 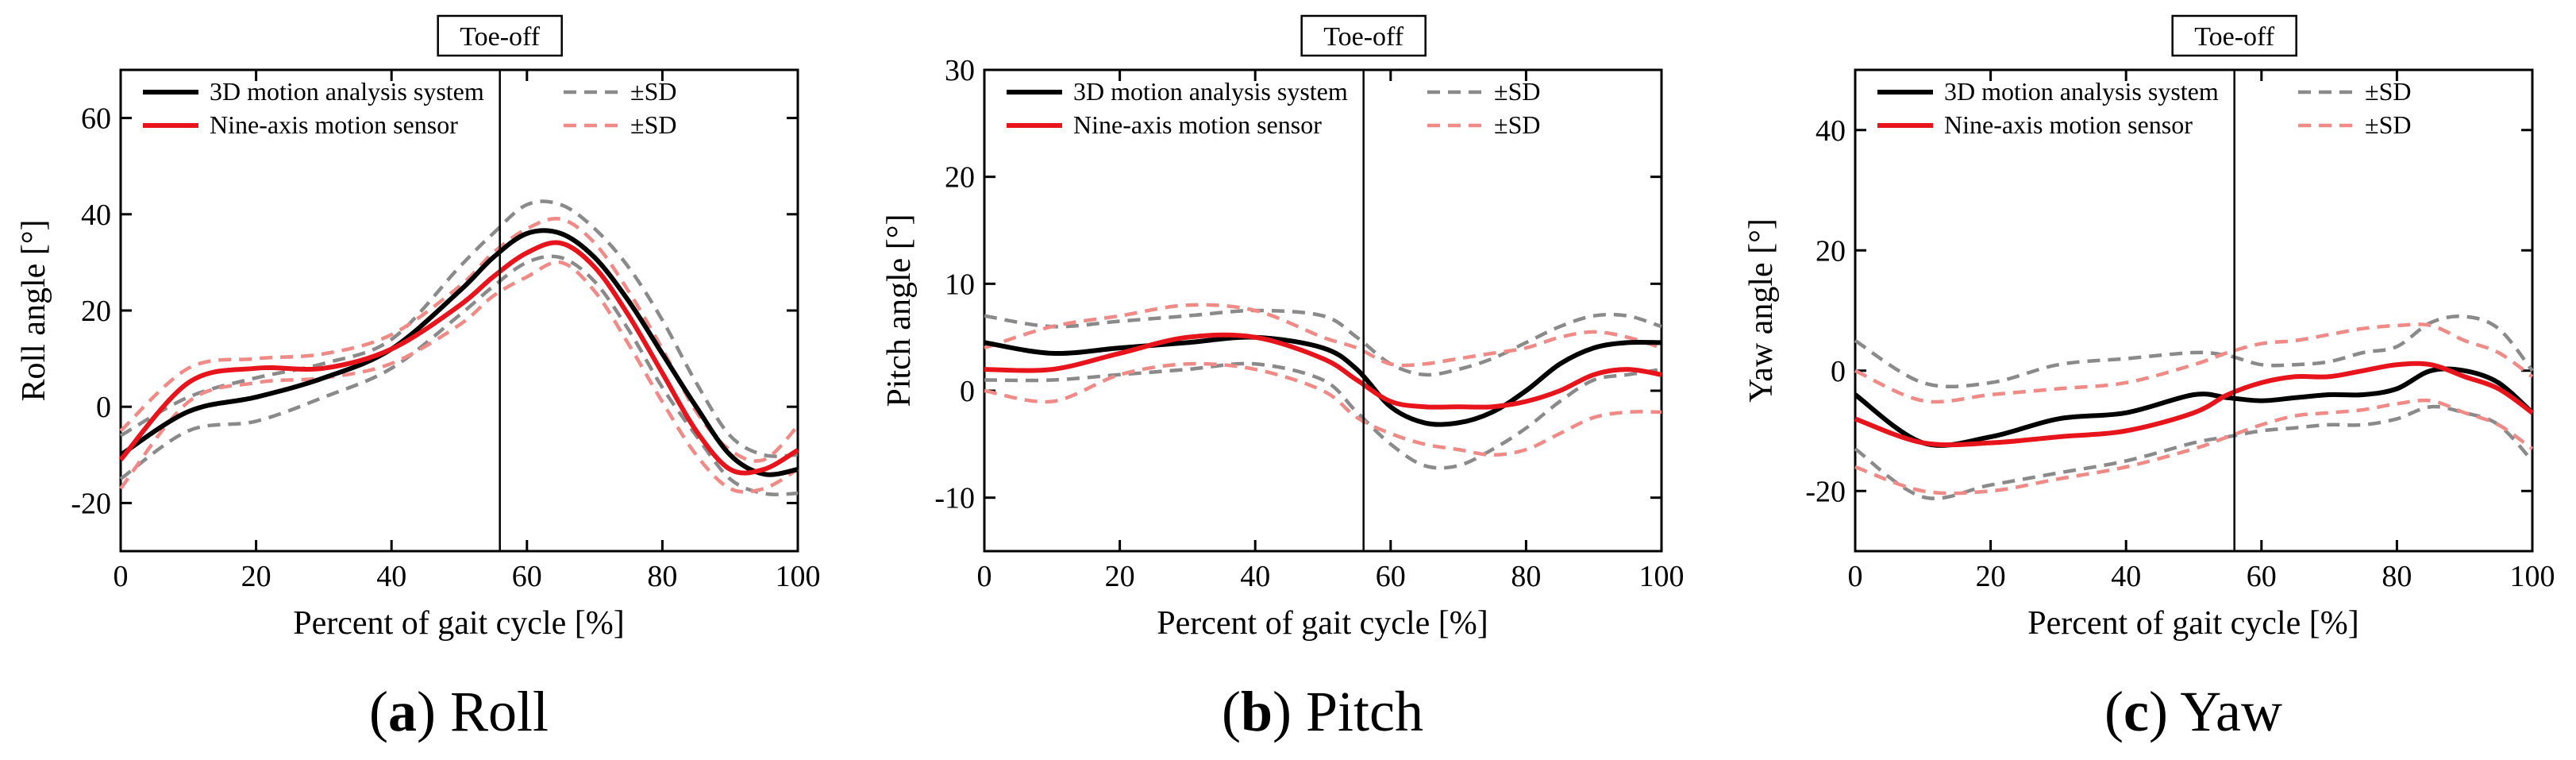 What do you see at coordinates (1761, 311) in the screenshot?
I see `y-axis-label: Yaw angle [°]` at bounding box center [1761, 311].